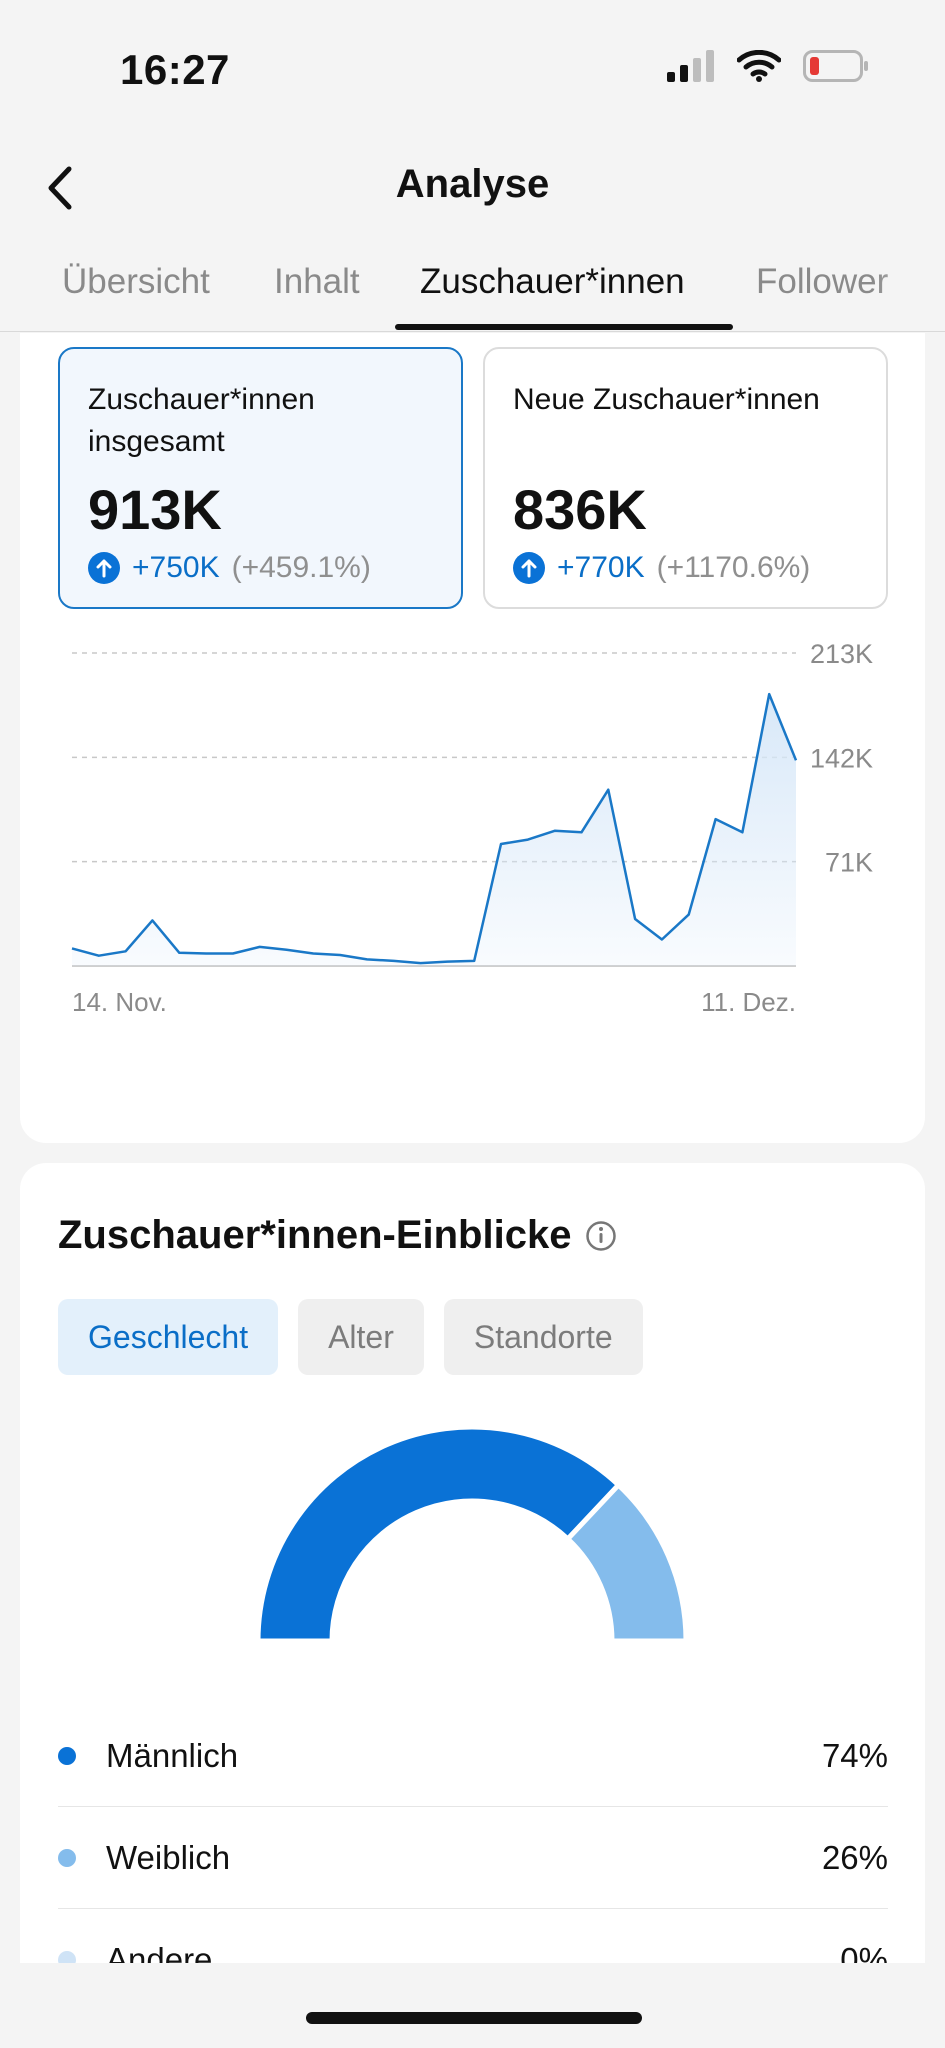 This screenshot has height=2048, width=945. I want to click on stat-label: Zuschauer*innen insgesamt, so click(201, 420).